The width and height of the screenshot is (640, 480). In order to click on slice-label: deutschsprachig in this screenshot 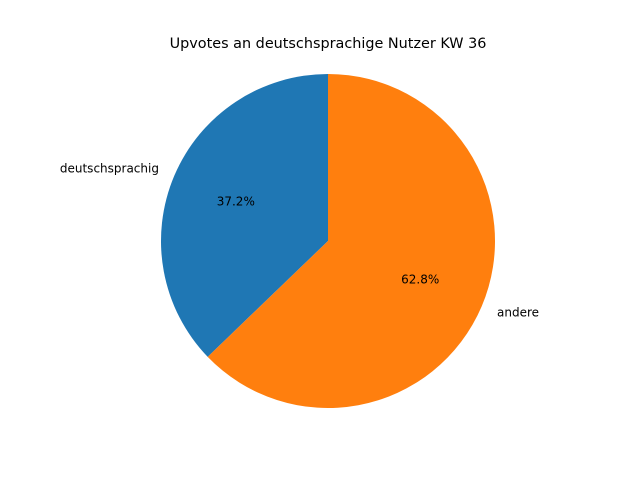, I will do `click(109, 169)`.